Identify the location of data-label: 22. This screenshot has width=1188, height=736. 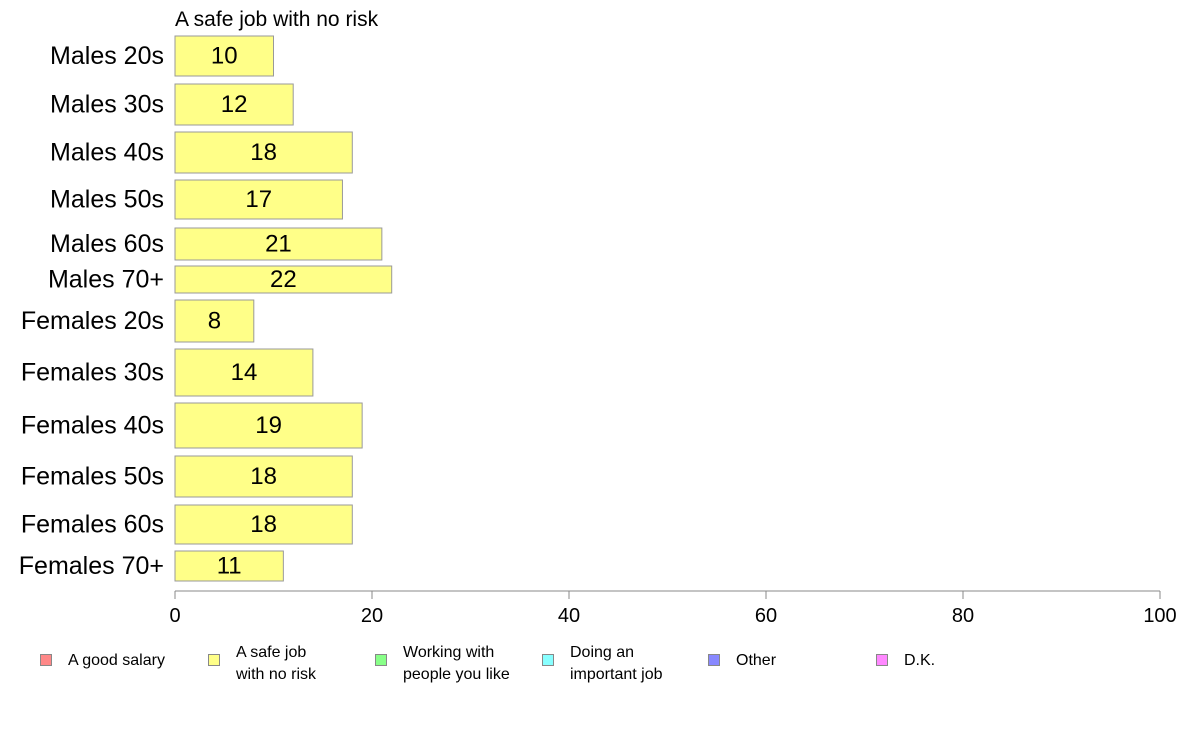
(283, 279).